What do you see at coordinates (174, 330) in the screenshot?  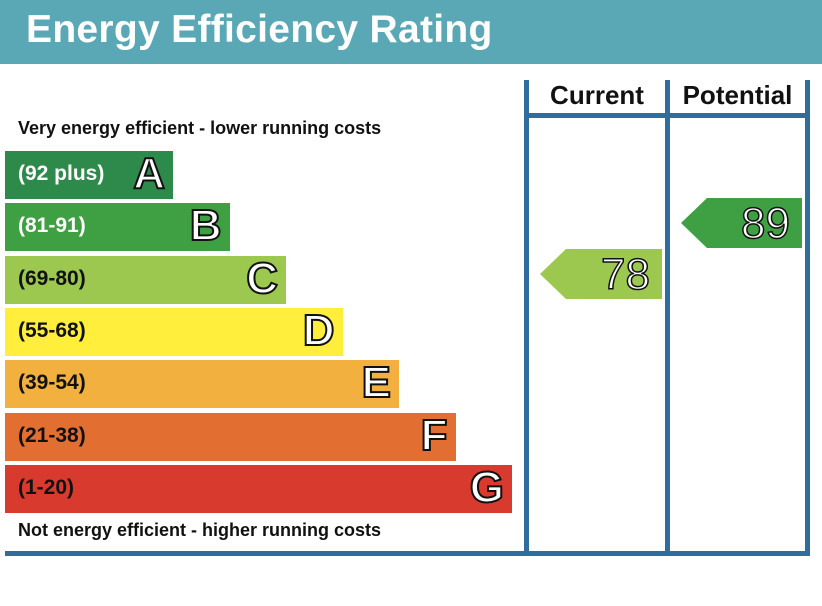 I see `band-d: (55-68) D` at bounding box center [174, 330].